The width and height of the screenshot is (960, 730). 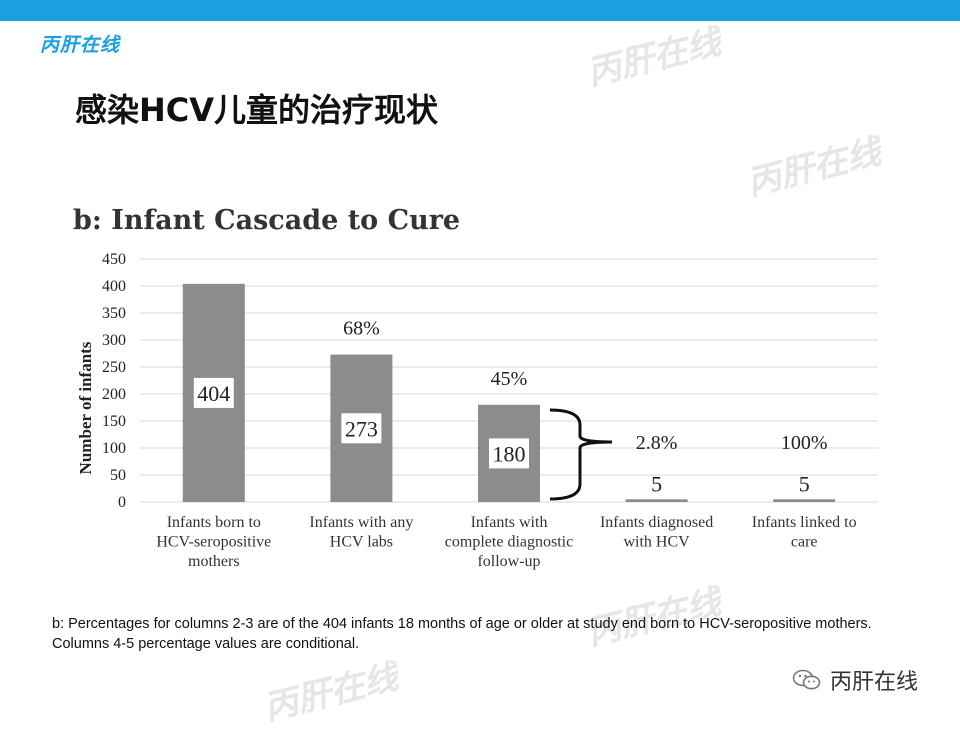 What do you see at coordinates (114, 367) in the screenshot?
I see `y-tick-label: 250` at bounding box center [114, 367].